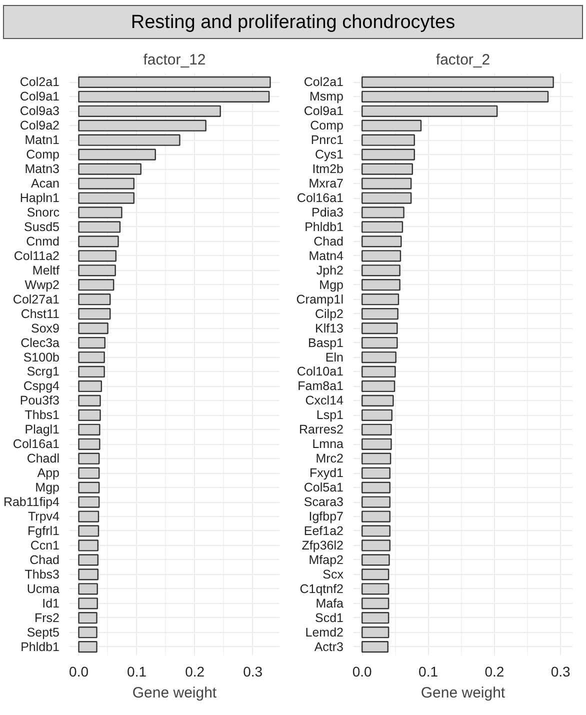 The height and width of the screenshot is (715, 586). What do you see at coordinates (42, 140) in the screenshot?
I see `y-tick-label: Matn1` at bounding box center [42, 140].